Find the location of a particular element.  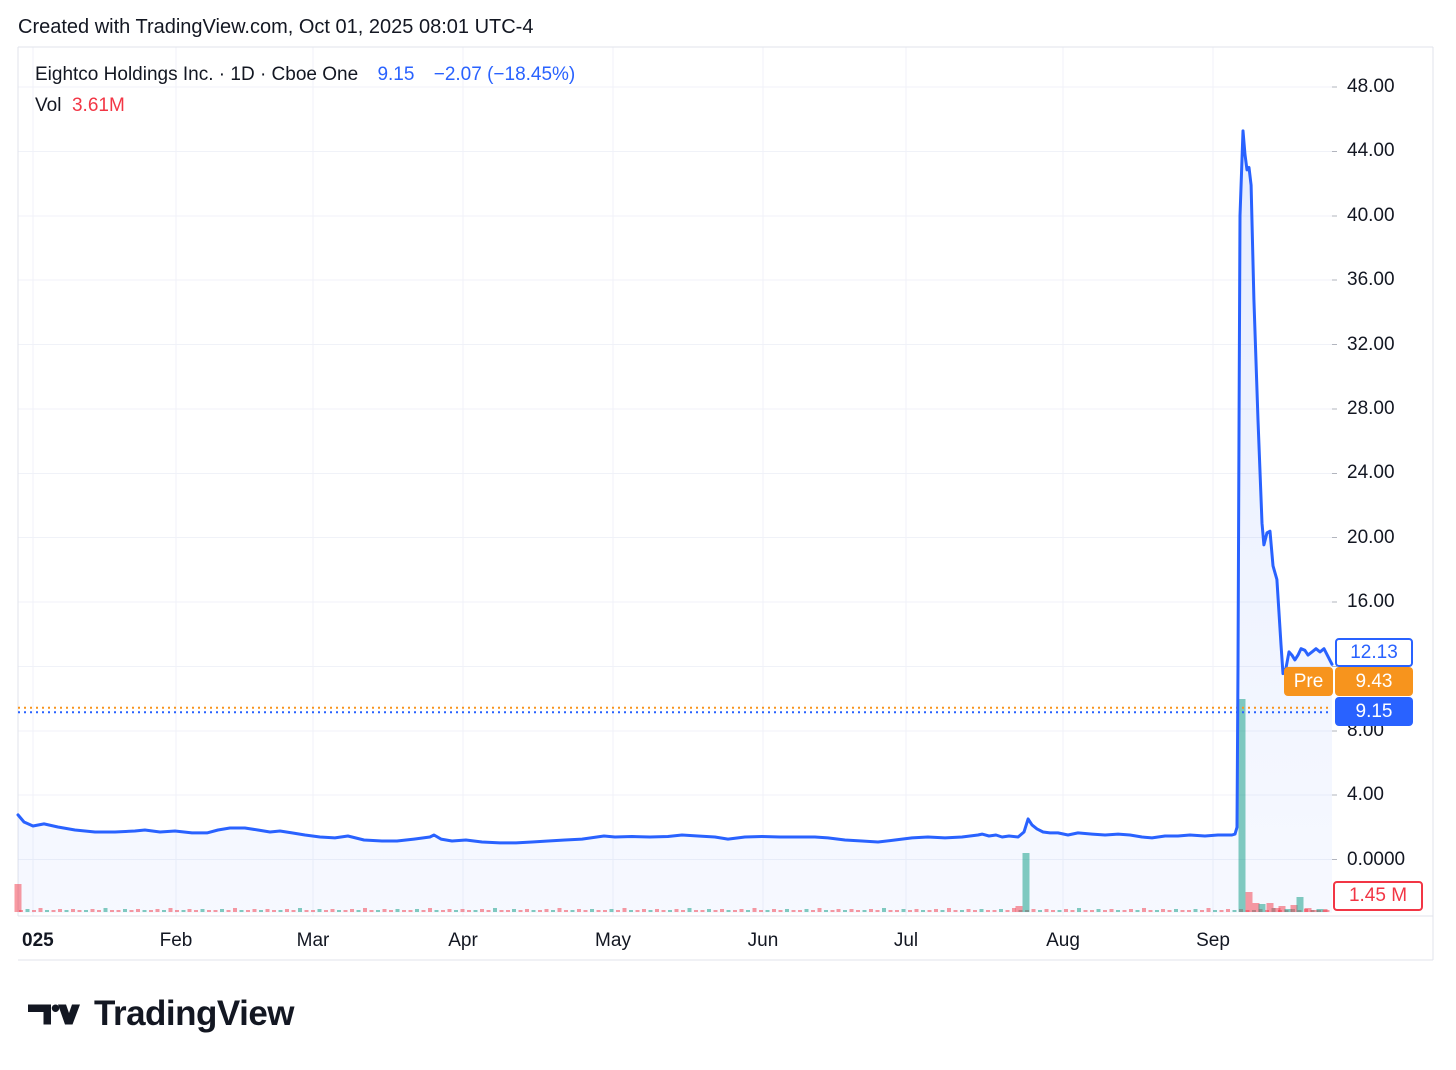

price-axis-label: 28.00 is located at coordinates (1371, 408).